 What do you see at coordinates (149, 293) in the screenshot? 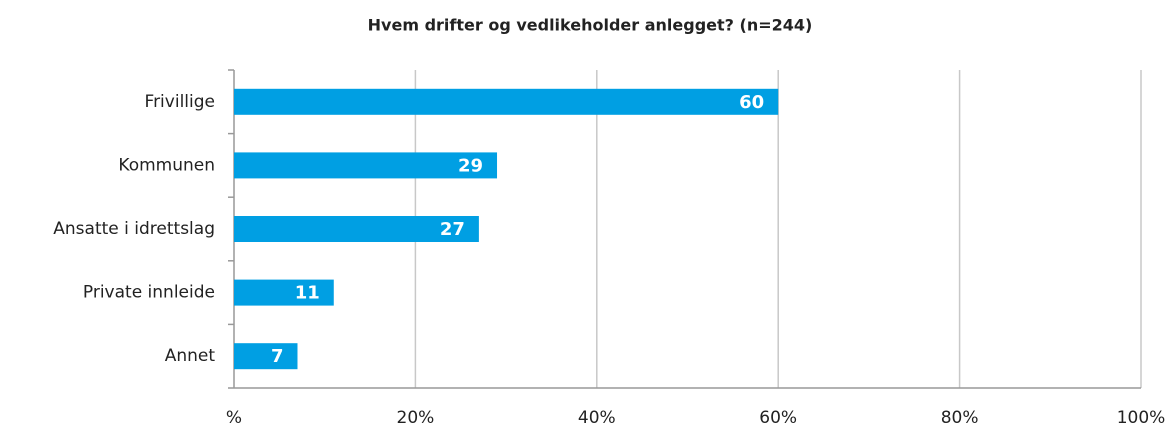
I see `y-tick-label: Private innleide` at bounding box center [149, 293].